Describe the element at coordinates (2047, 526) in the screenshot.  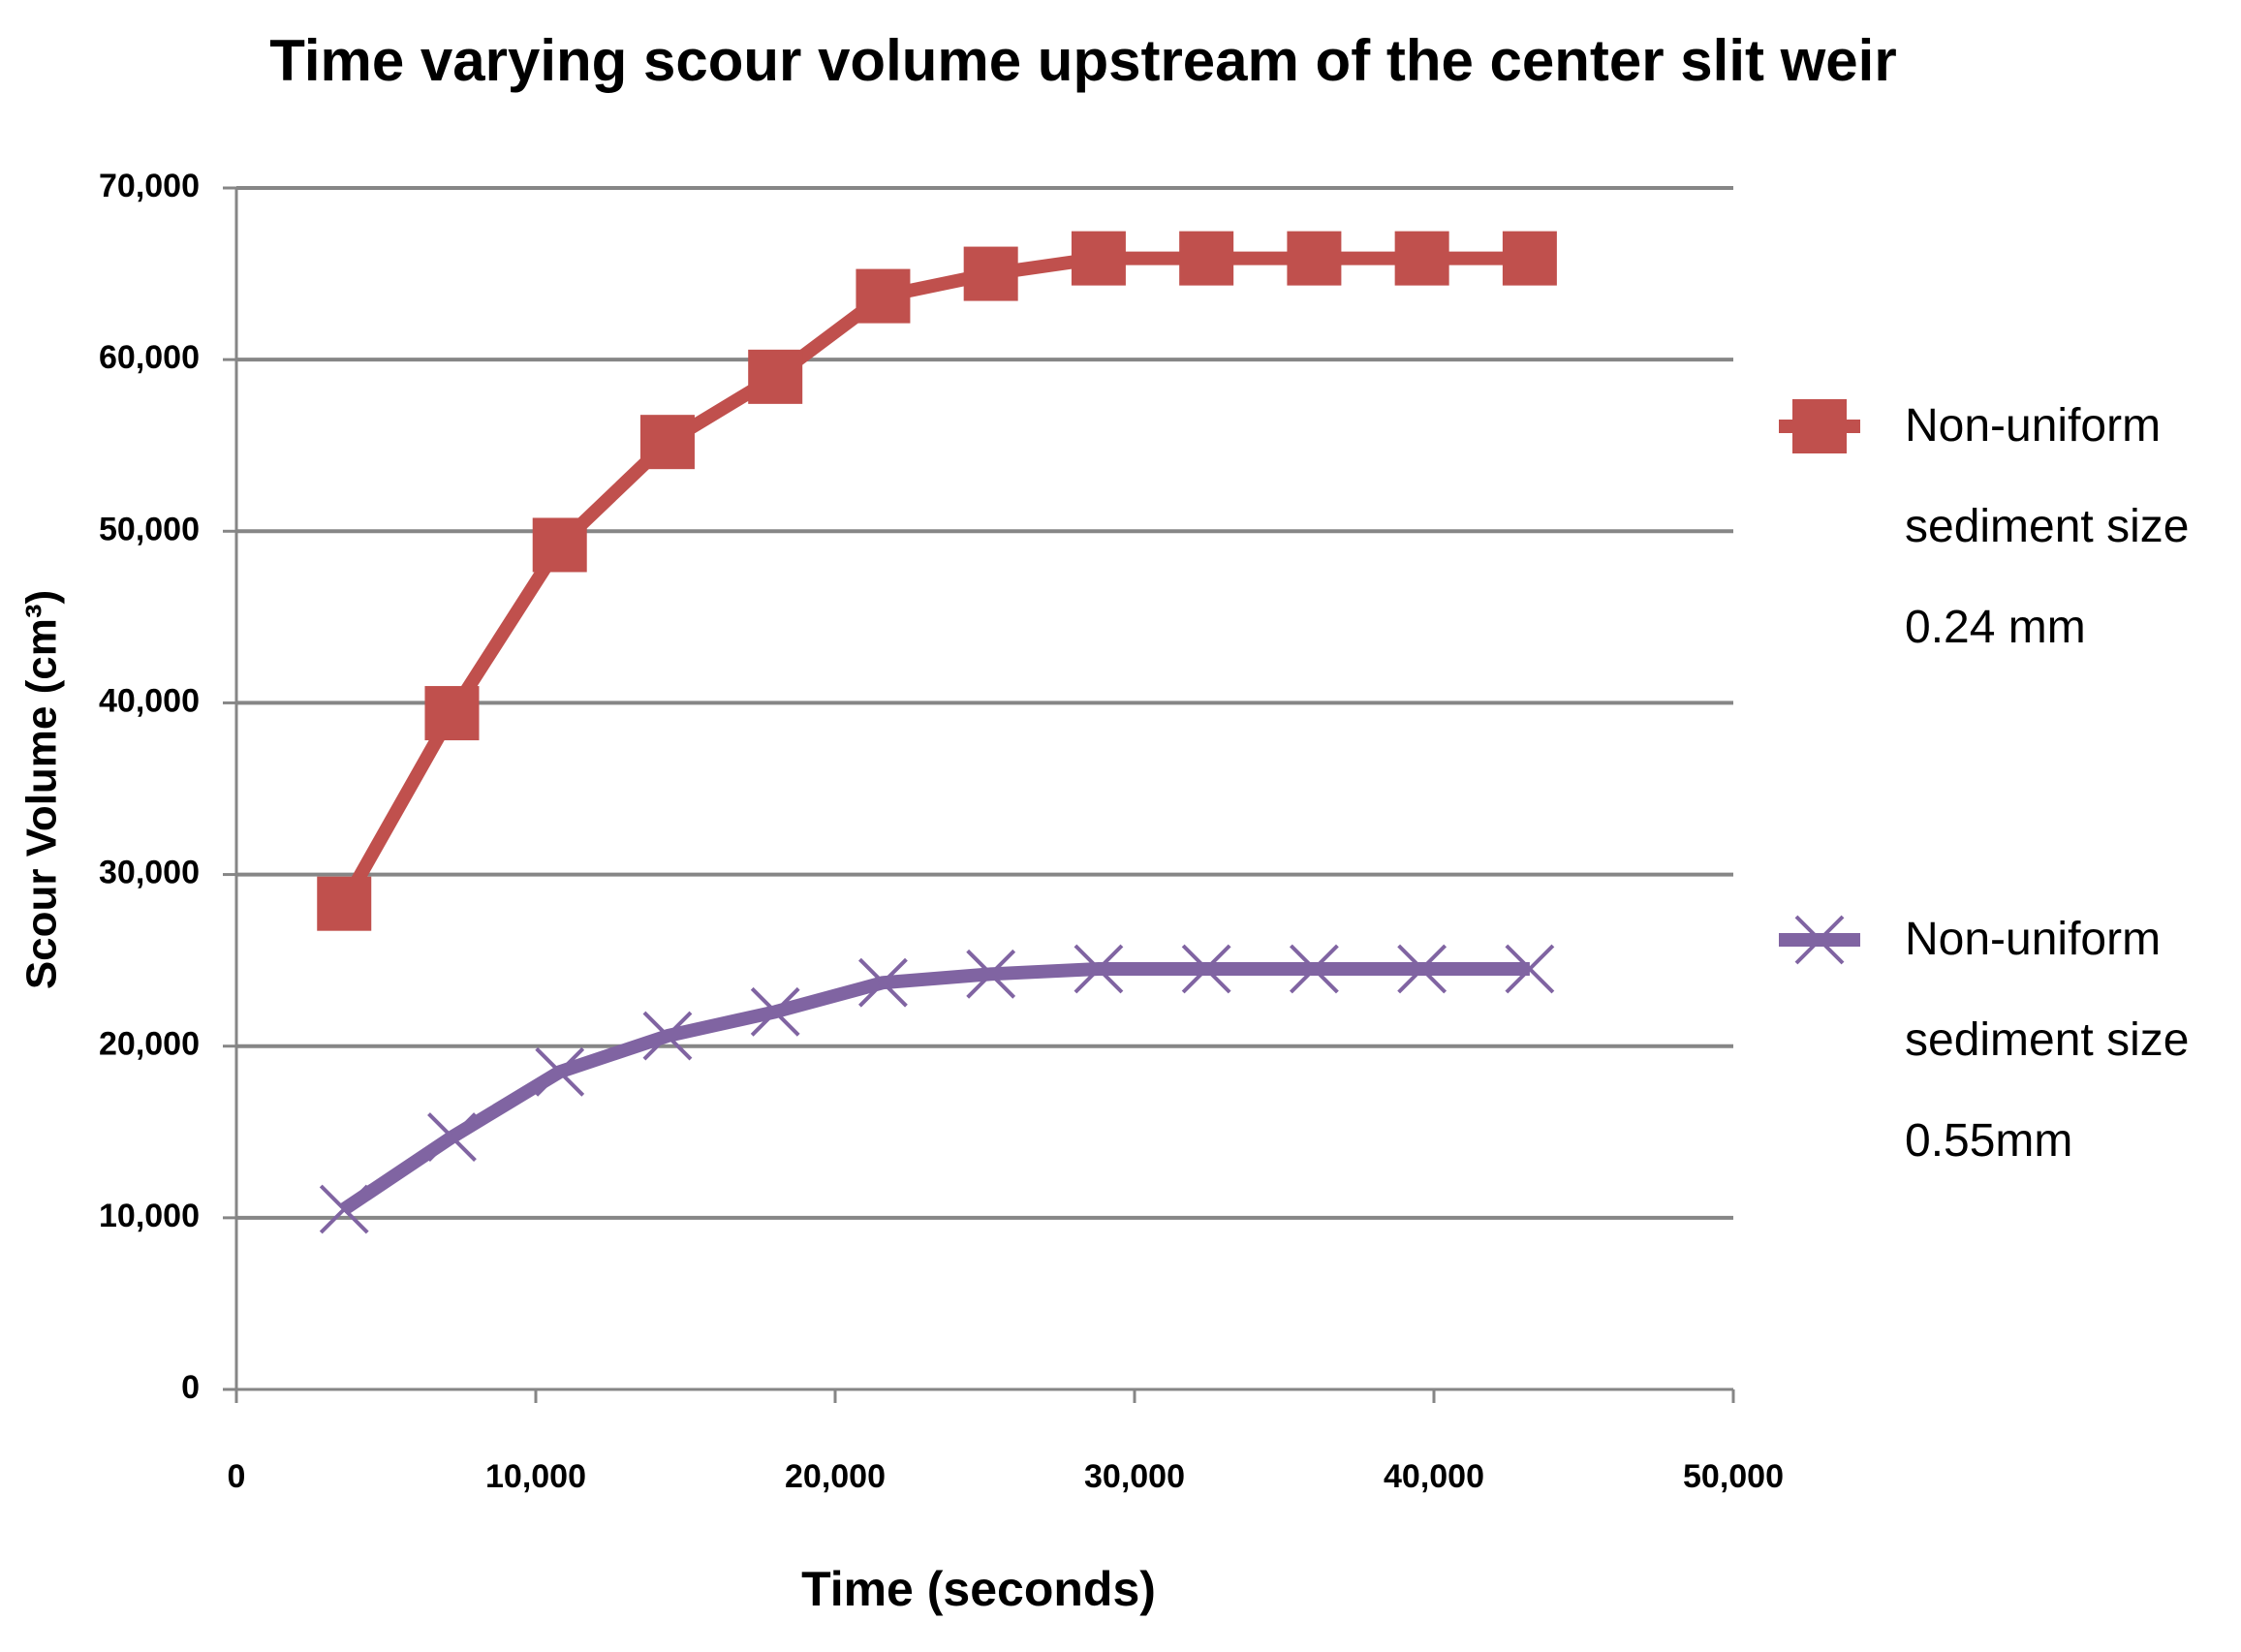
I see `legend-label: Non-uniform sediment size 0.24 mm` at that location.